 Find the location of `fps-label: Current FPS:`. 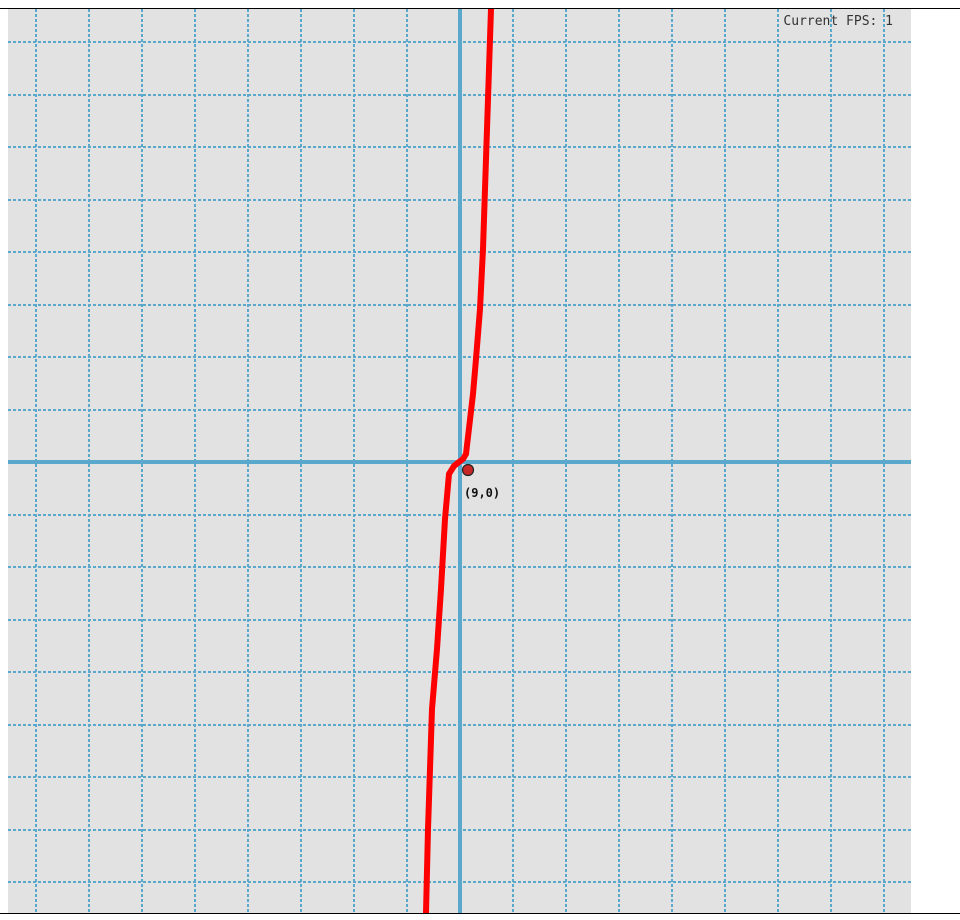

fps-label: Current FPS: is located at coordinates (830, 21).